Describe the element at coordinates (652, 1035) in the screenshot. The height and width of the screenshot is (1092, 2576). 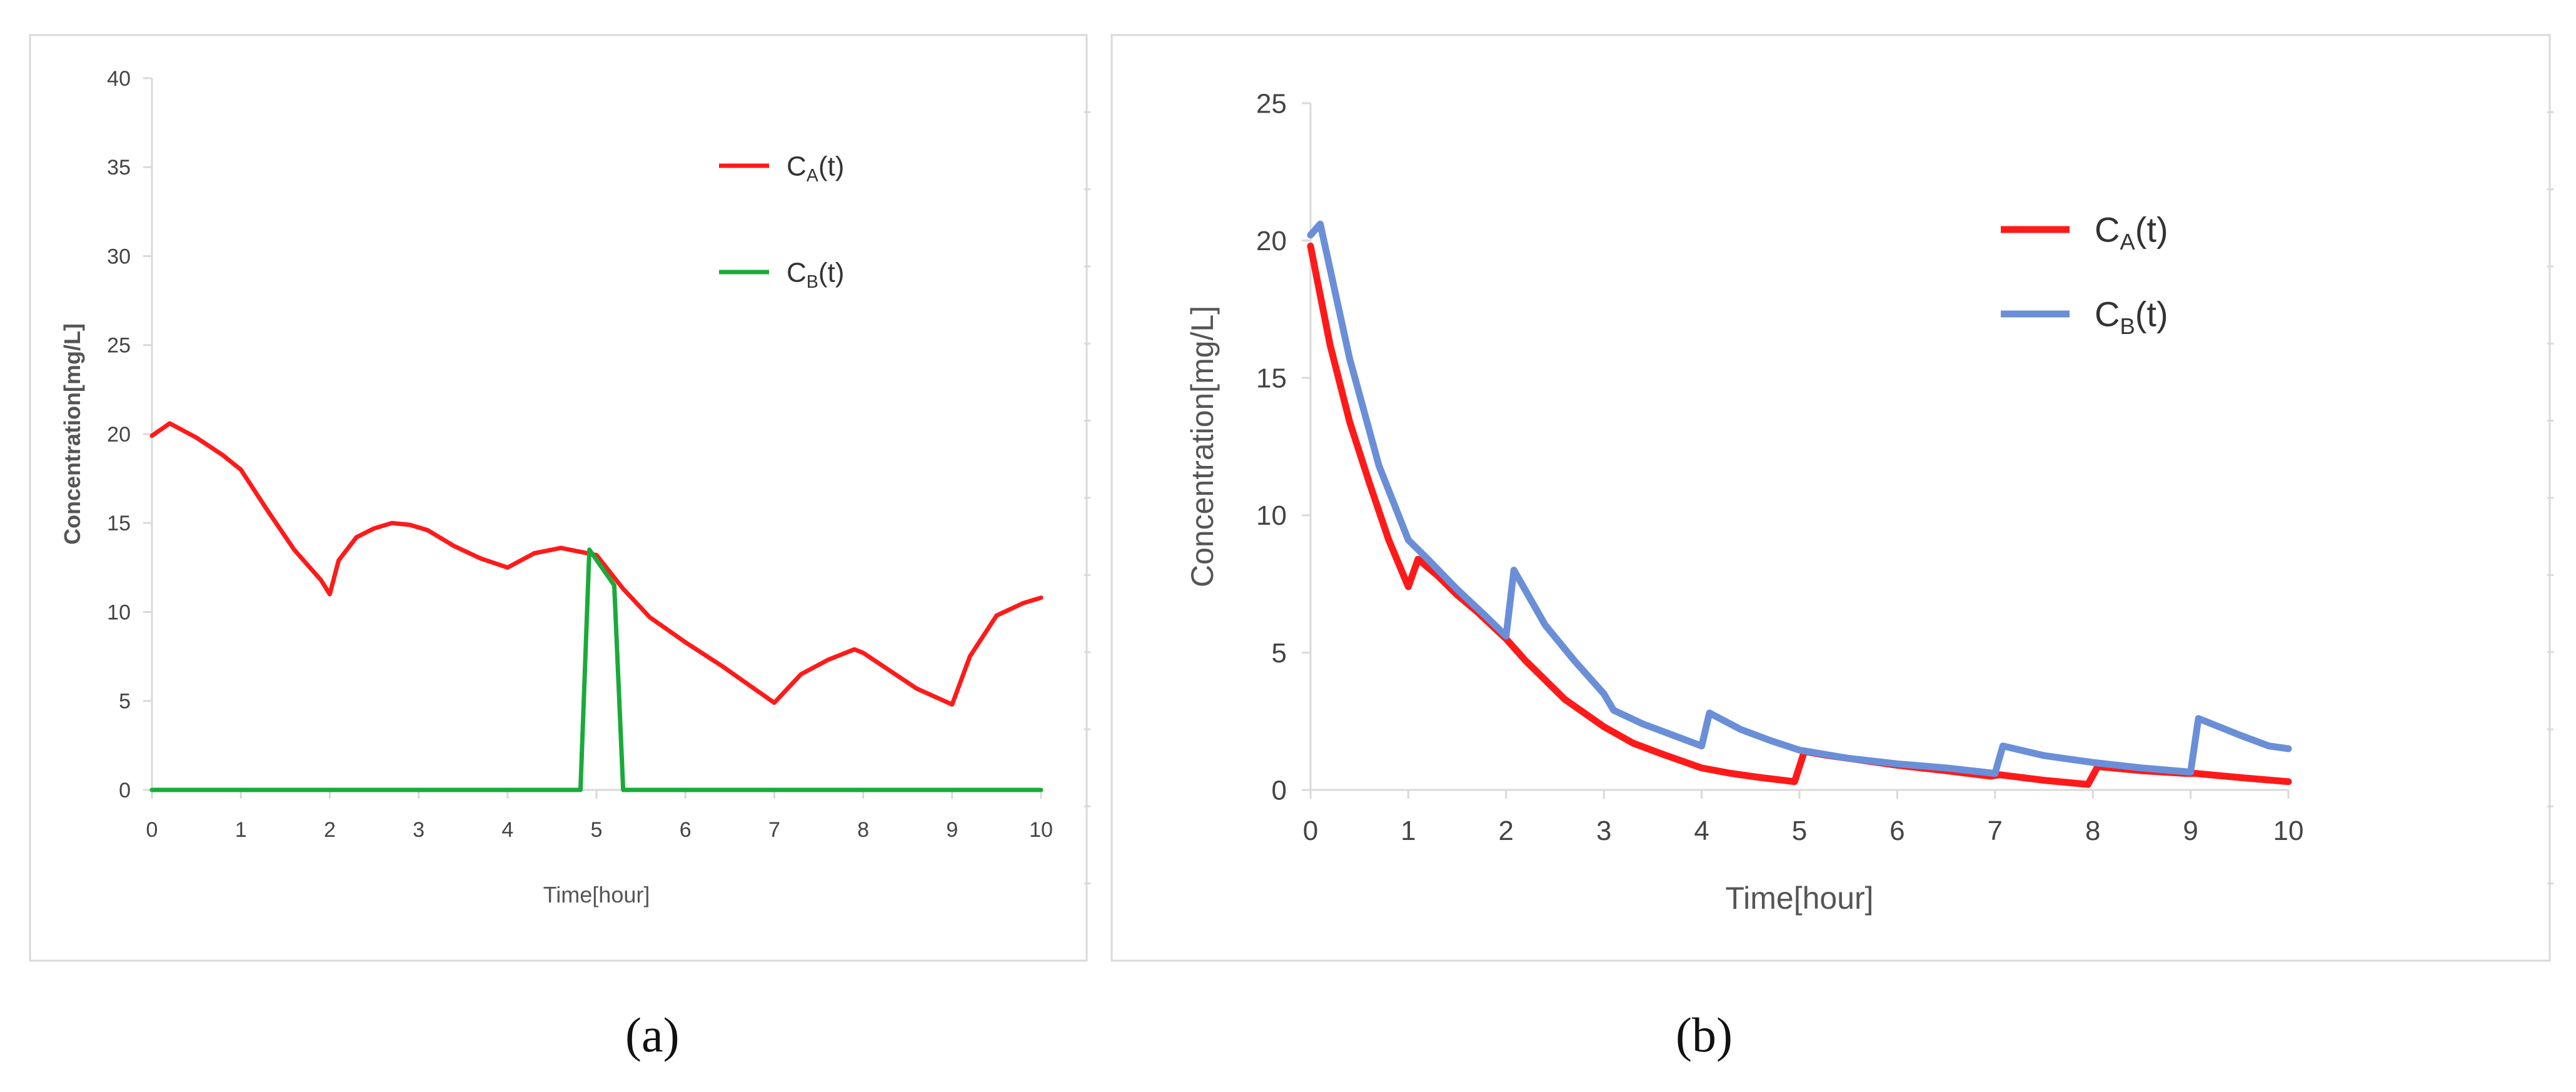
I see `caption-a: (a)` at that location.